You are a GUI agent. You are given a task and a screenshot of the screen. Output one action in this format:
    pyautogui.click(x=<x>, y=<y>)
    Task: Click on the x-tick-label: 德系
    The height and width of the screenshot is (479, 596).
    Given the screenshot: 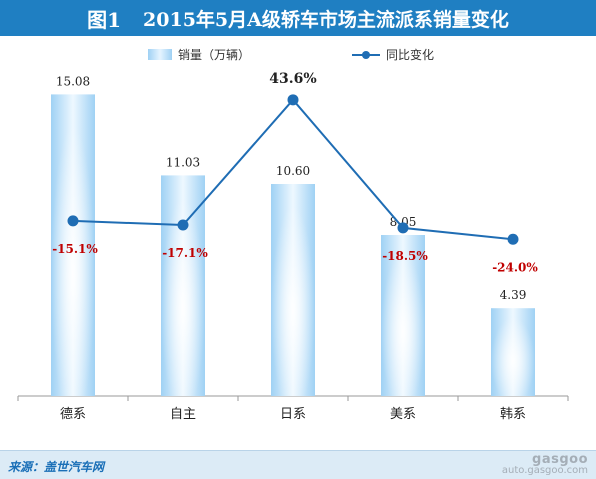 What is the action you would take?
    pyautogui.click(x=73, y=414)
    